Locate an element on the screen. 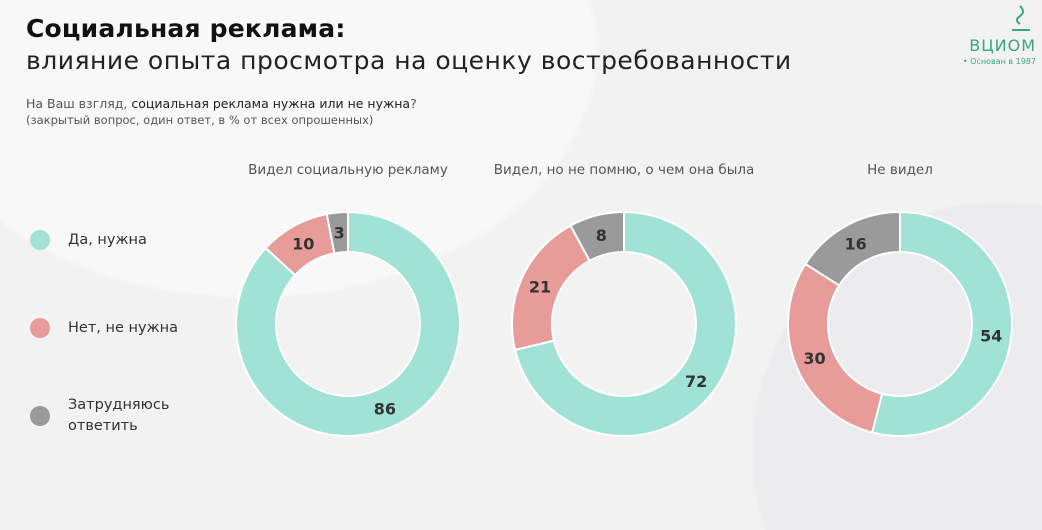 This screenshot has height=530, width=1042. donut-1-slice-yes is located at coordinates (348, 323).